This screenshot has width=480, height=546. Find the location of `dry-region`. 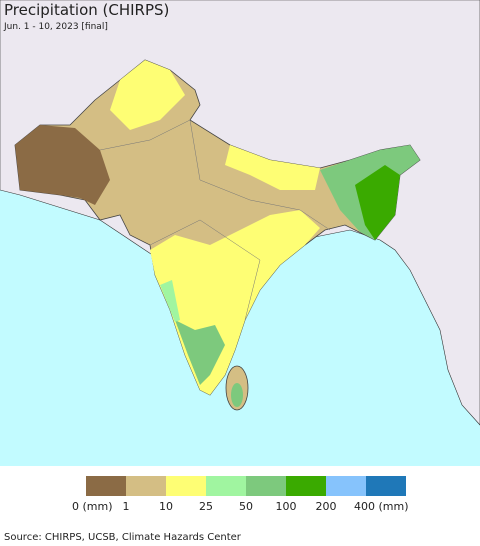

dry-region is located at coordinates (62, 165).